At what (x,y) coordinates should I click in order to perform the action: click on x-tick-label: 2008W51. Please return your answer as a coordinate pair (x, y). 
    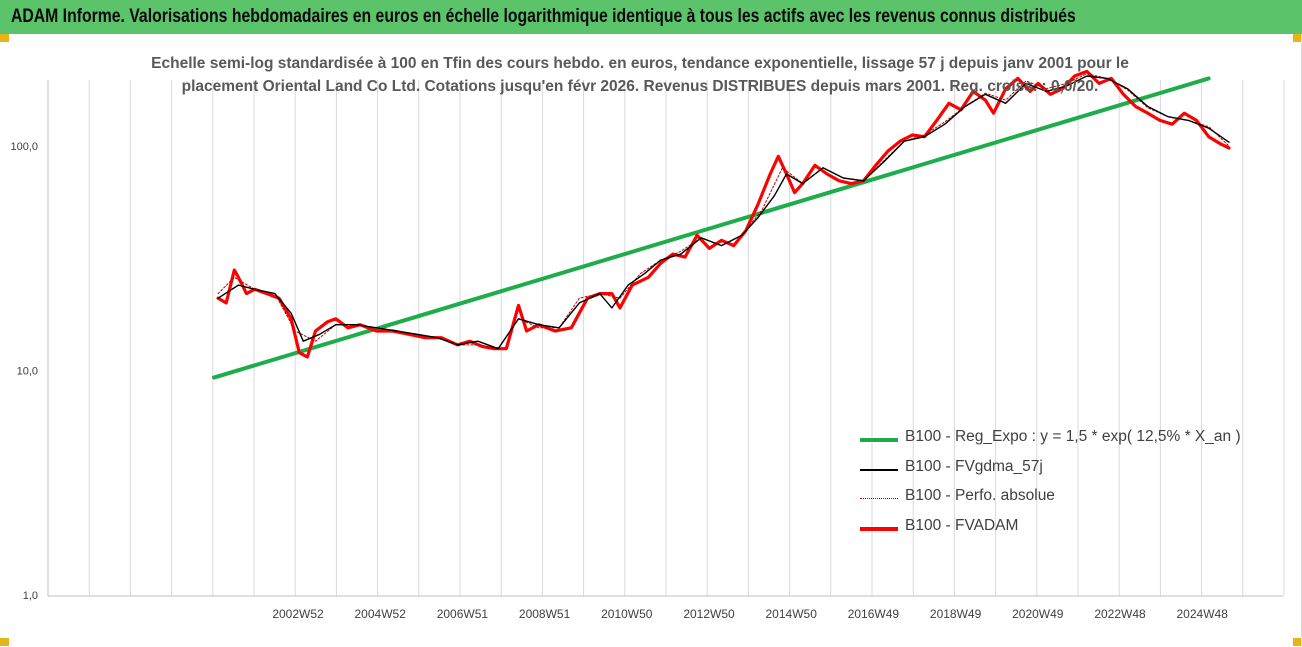
    Looking at the image, I should click on (545, 614).